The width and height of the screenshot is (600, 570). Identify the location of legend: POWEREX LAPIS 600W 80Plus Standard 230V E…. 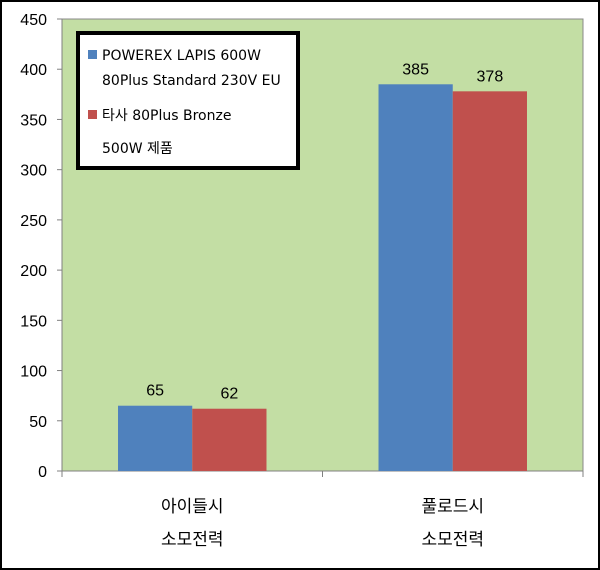
(188, 100).